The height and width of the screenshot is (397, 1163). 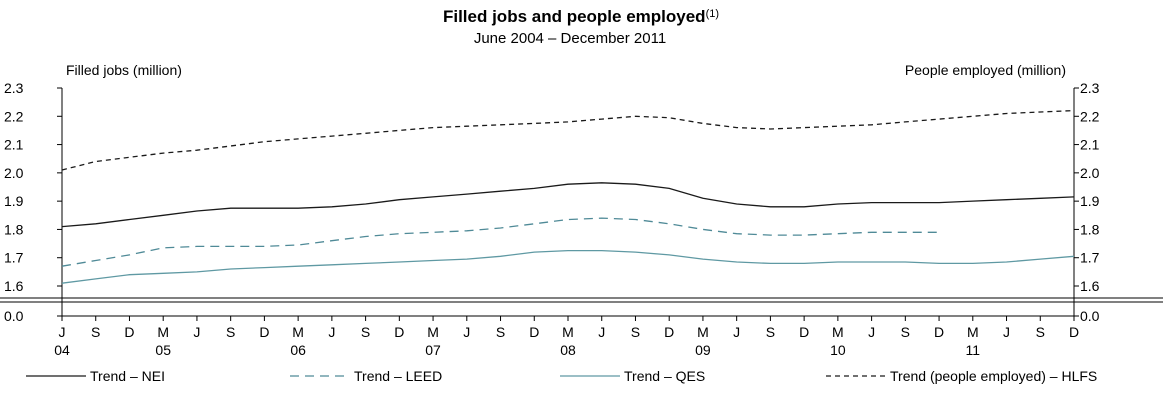 I want to click on left-axis-title: Filled jobs (million), so click(x=124, y=70).